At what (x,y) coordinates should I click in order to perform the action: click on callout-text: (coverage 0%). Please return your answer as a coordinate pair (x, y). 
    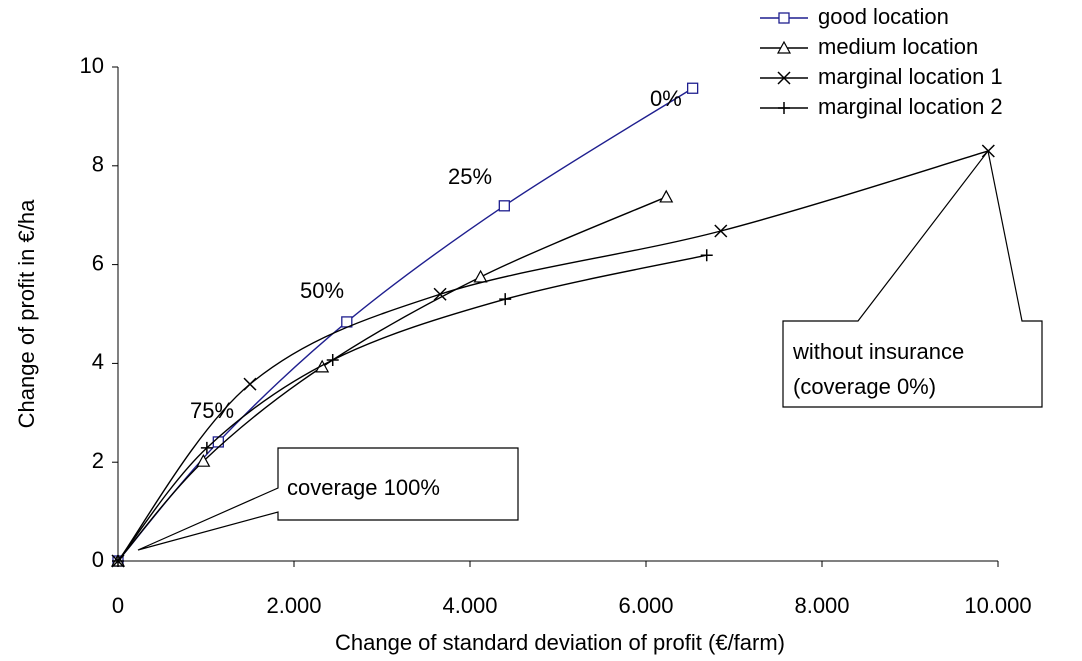
    Looking at the image, I should click on (864, 386).